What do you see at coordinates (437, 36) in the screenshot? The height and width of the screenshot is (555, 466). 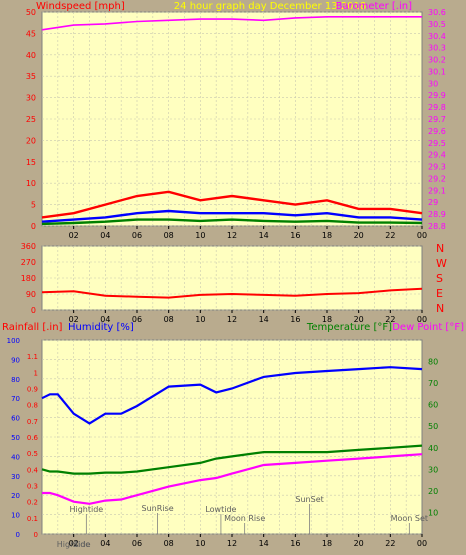 I see `p1-right-tick-label: 30.4` at bounding box center [437, 36].